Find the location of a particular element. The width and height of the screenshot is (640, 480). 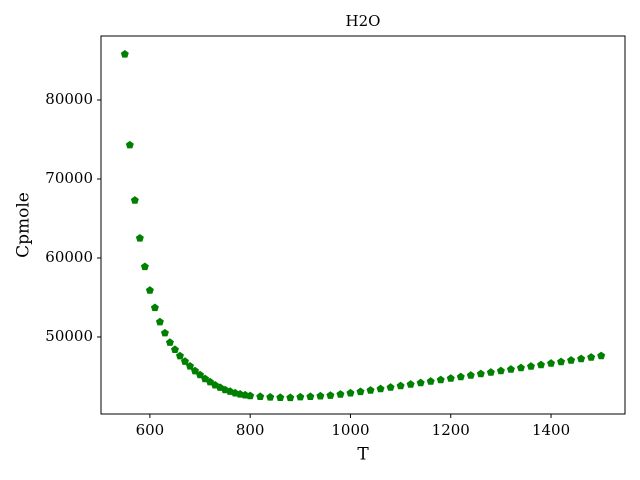

y-tick-label: 70000 is located at coordinates (69, 178).